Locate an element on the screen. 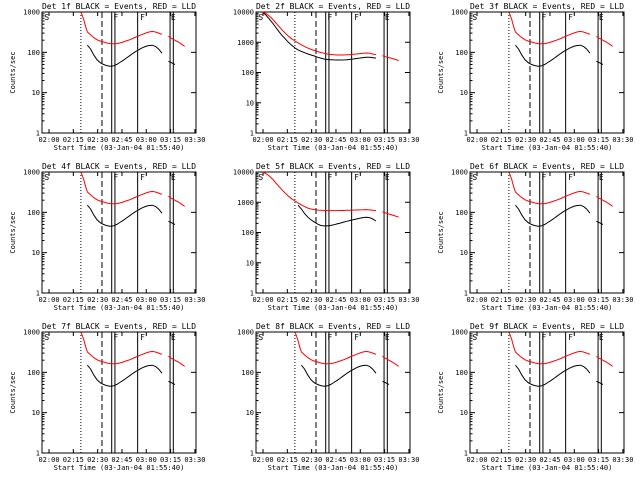 This screenshot has height=480, width=640. chart-title: Det 9f BLACK = Events, RED = LLD is located at coordinates (547, 326).